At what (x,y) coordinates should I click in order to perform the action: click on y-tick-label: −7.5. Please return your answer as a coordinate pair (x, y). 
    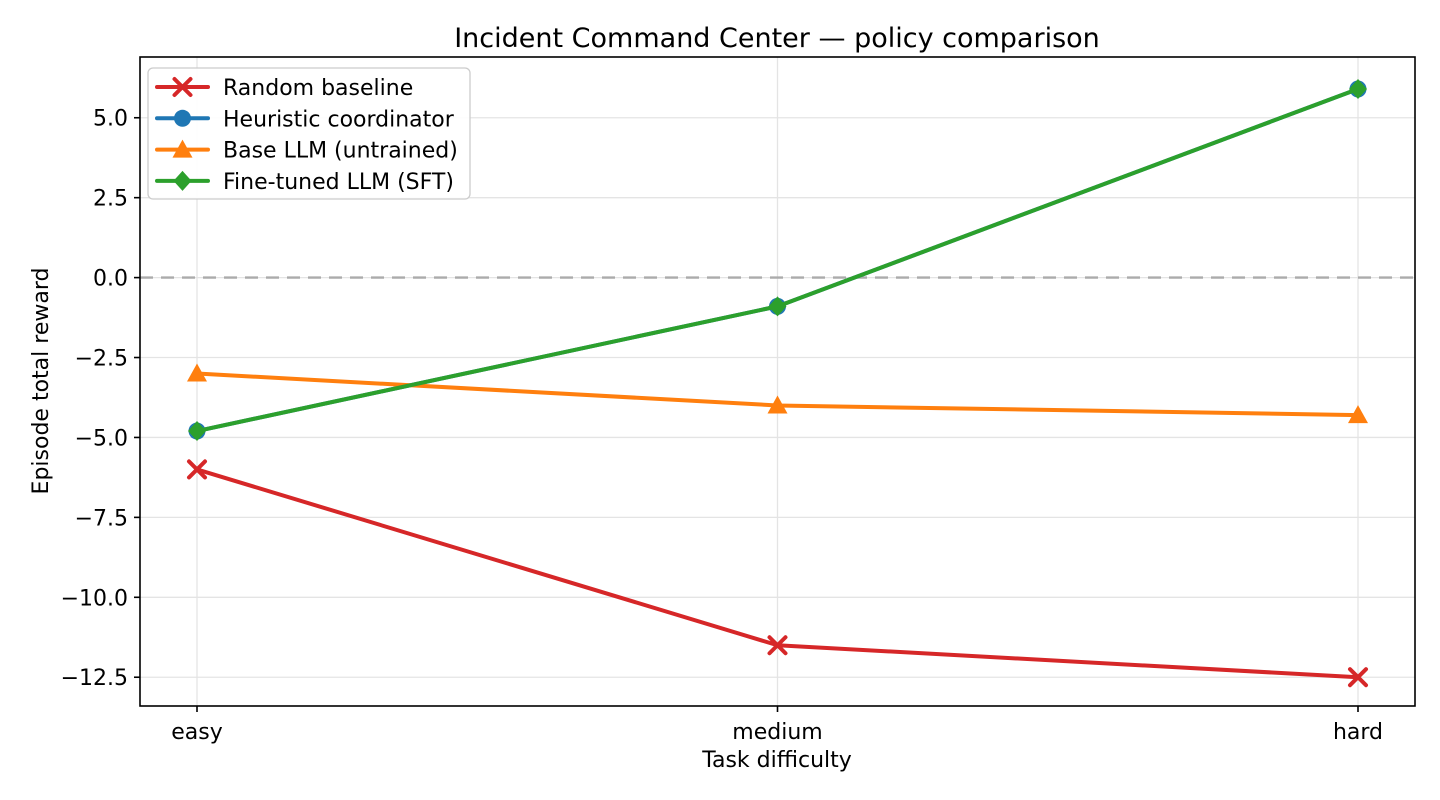
    Looking at the image, I should click on (101, 518).